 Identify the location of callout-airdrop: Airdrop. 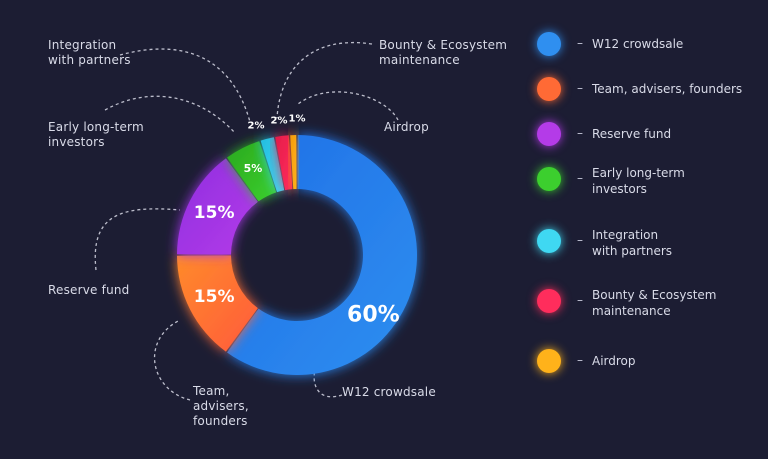
(406, 127).